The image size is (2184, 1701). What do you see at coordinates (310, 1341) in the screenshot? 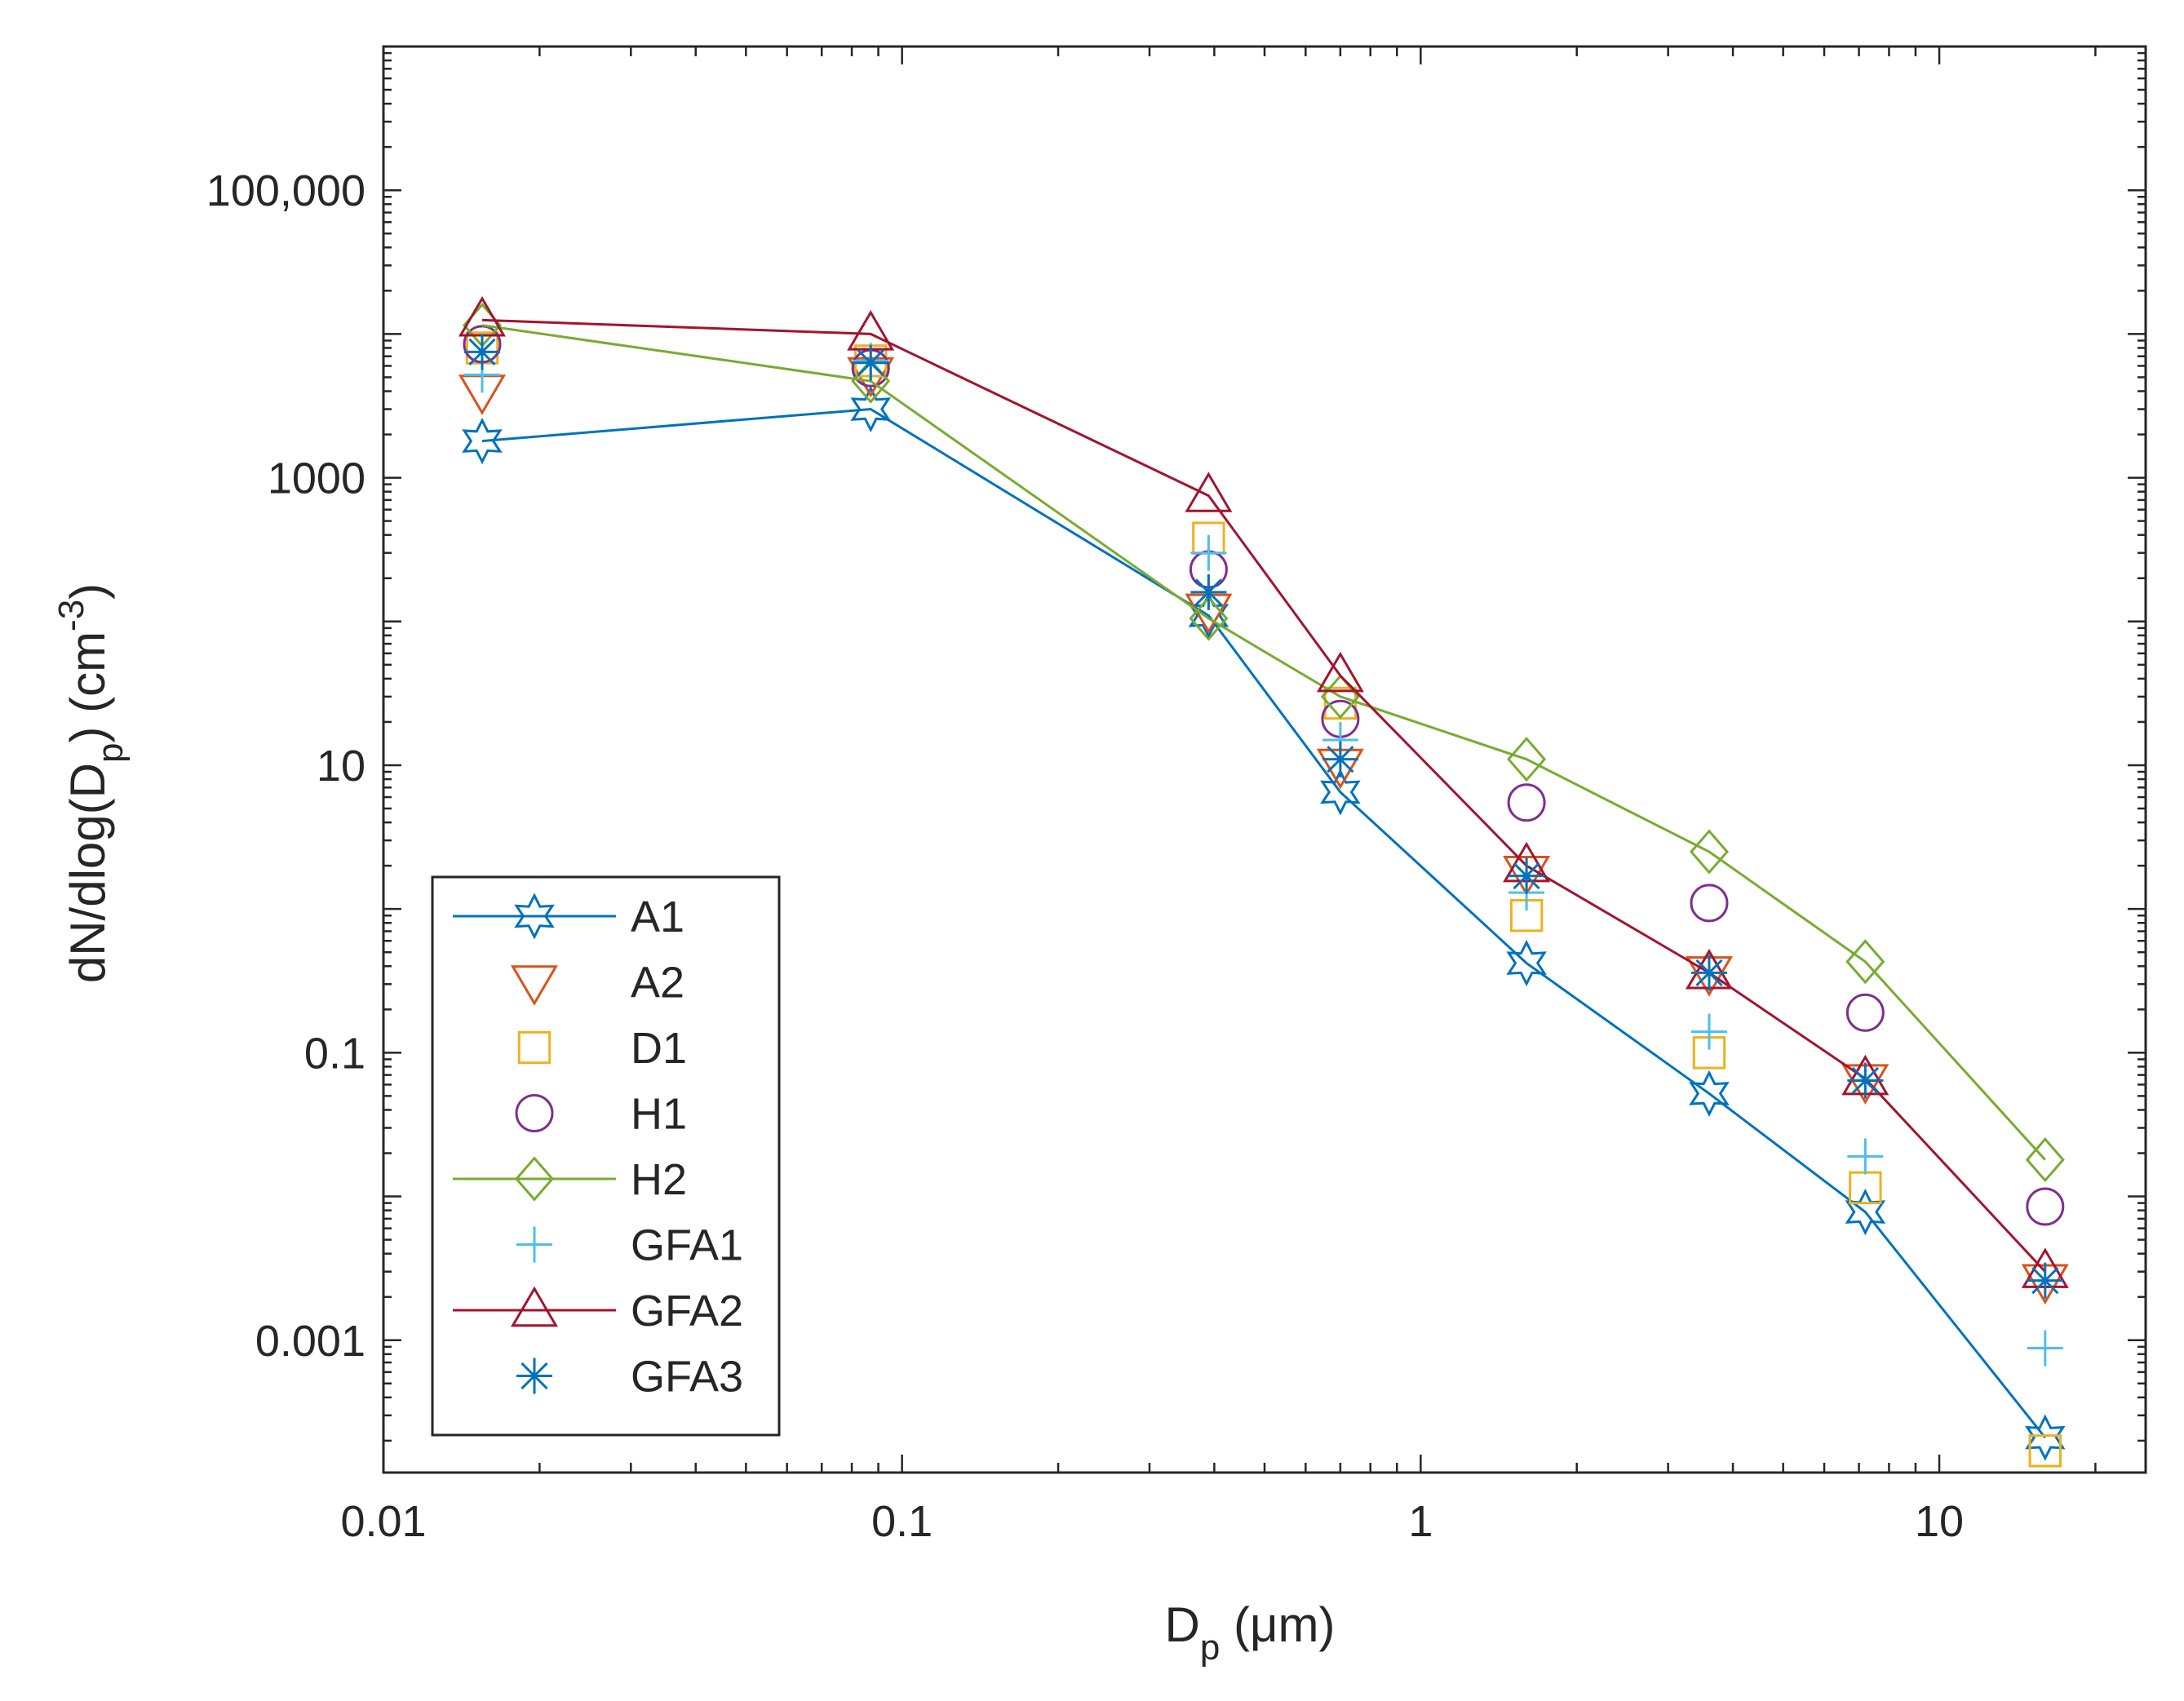
I see `y-tick-label: 0.001` at bounding box center [310, 1341].